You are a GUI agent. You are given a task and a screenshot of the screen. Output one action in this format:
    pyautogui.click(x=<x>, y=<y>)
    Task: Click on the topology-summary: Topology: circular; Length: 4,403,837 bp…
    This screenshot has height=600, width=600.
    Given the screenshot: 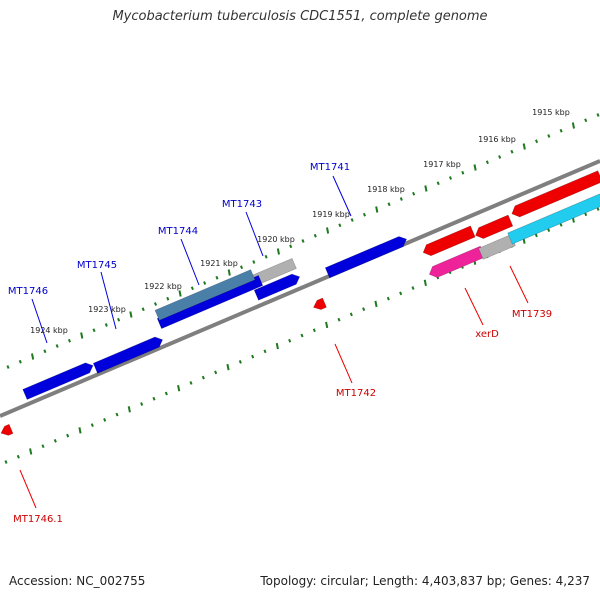 What is the action you would take?
    pyautogui.click(x=425, y=581)
    